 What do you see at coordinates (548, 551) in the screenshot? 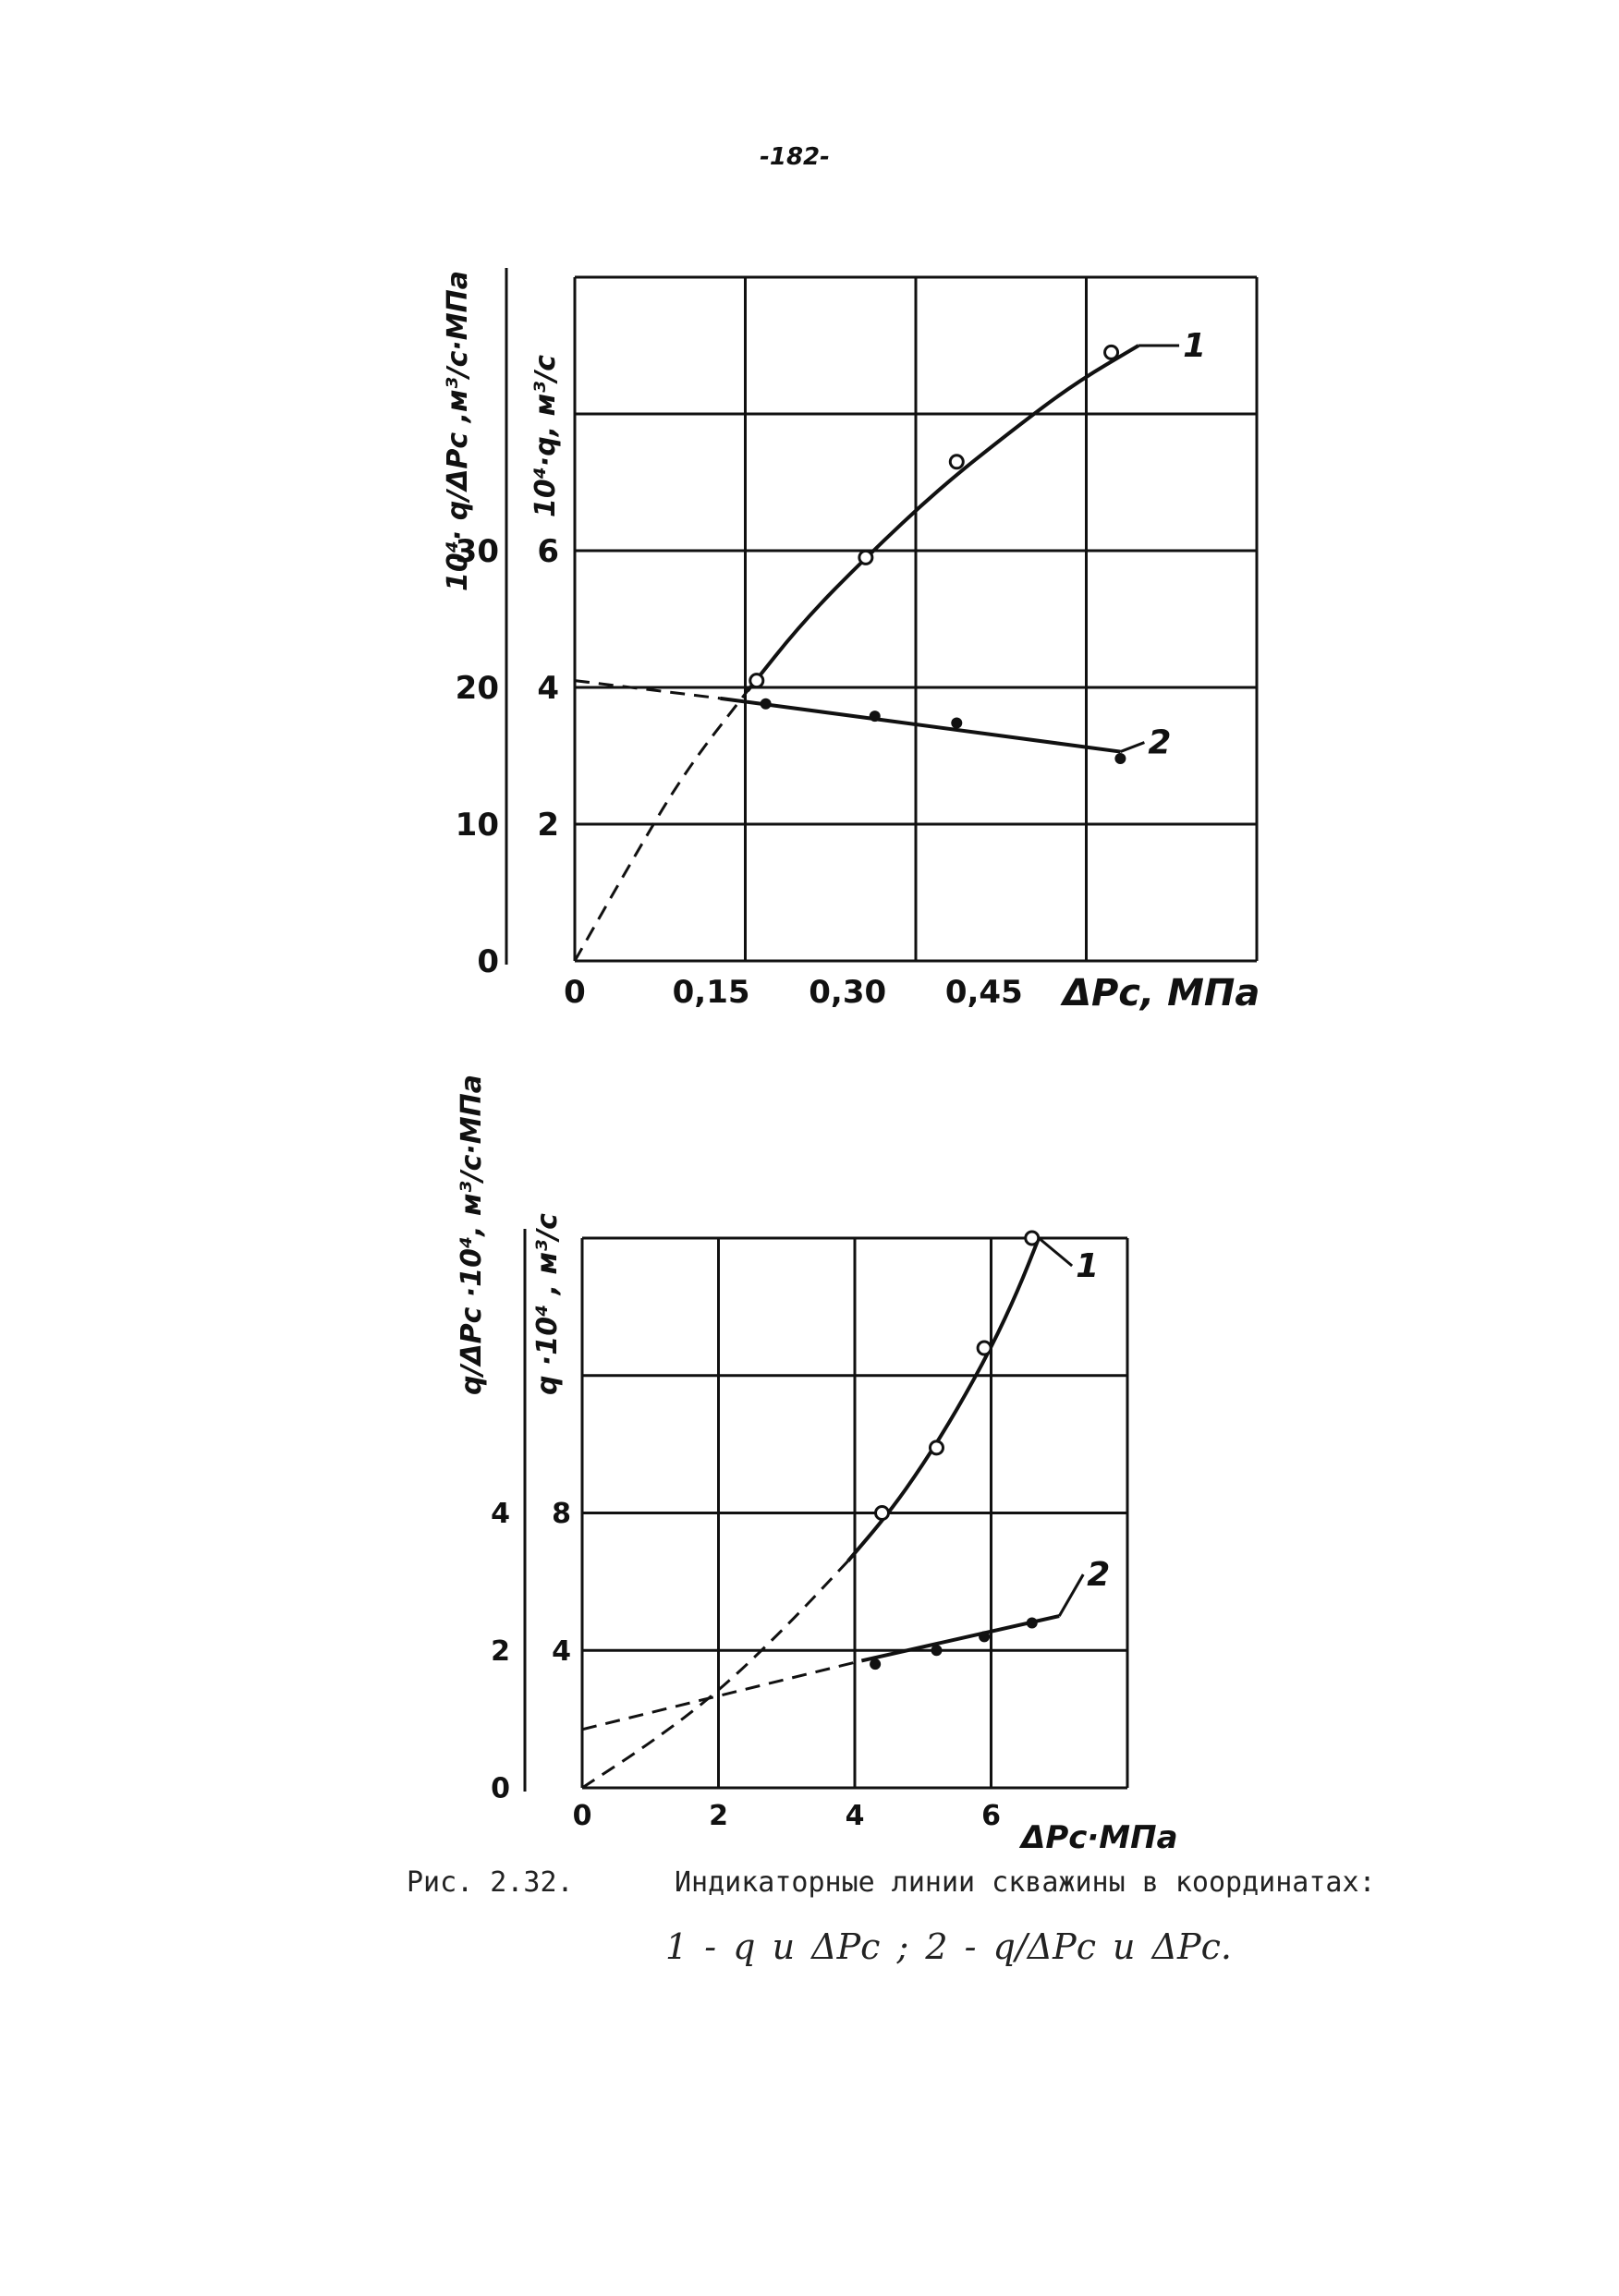
I see `right-y-tick-label: 6` at bounding box center [548, 551].